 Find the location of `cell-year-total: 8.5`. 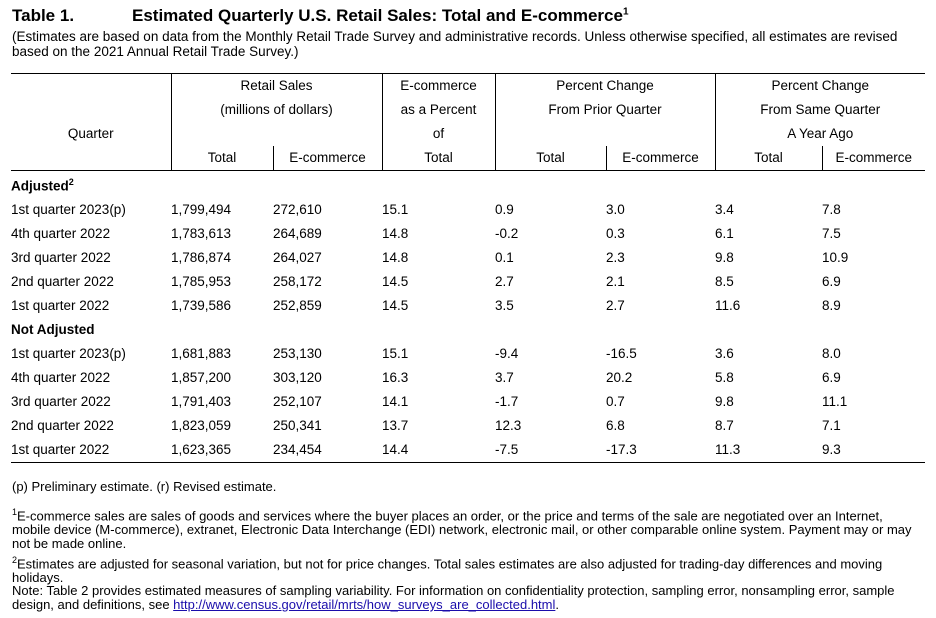

cell-year-total: 8.5 is located at coordinates (724, 281).